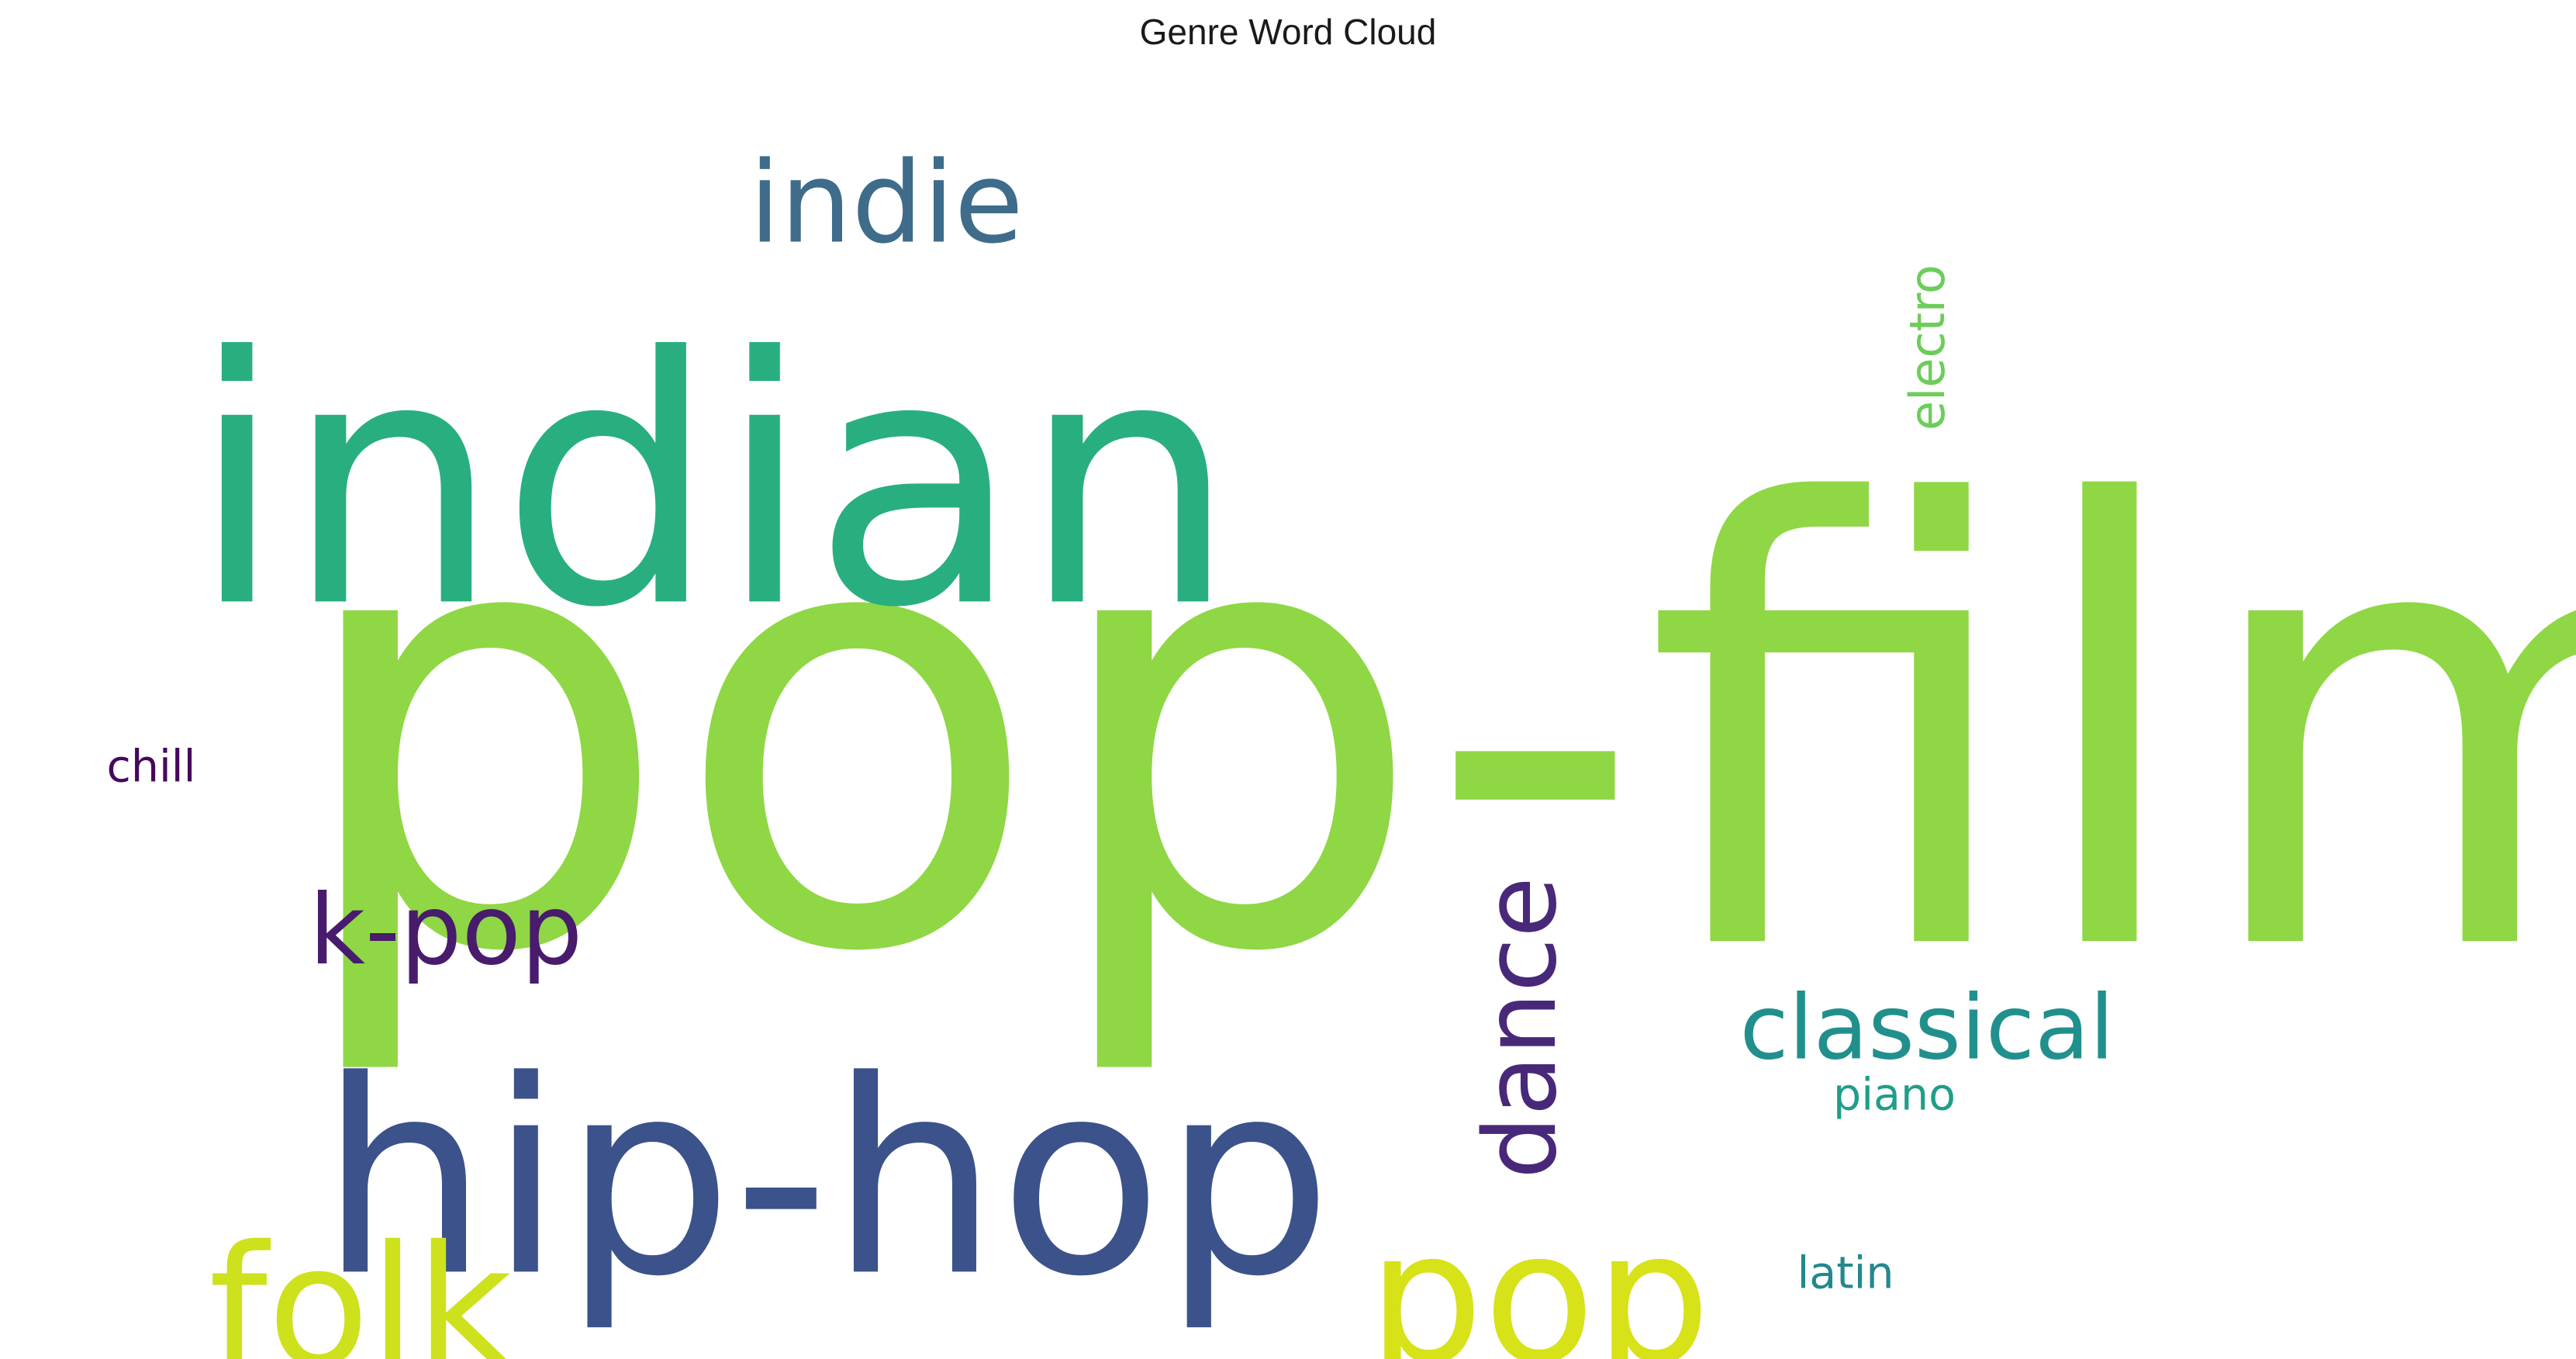 This screenshot has width=2576, height=1359. What do you see at coordinates (151, 767) in the screenshot?
I see `word-chill: chill` at bounding box center [151, 767].